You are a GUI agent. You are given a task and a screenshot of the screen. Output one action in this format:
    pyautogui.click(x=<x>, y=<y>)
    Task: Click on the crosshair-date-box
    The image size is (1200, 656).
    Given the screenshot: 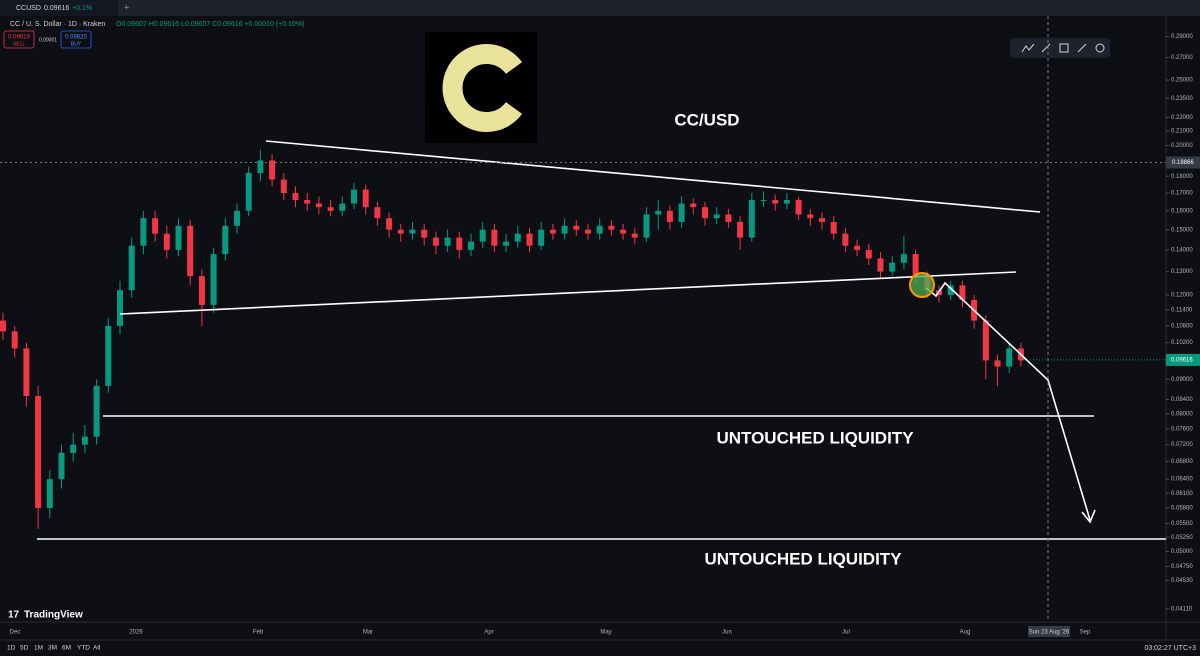 What is the action you would take?
    pyautogui.click(x=1049, y=631)
    